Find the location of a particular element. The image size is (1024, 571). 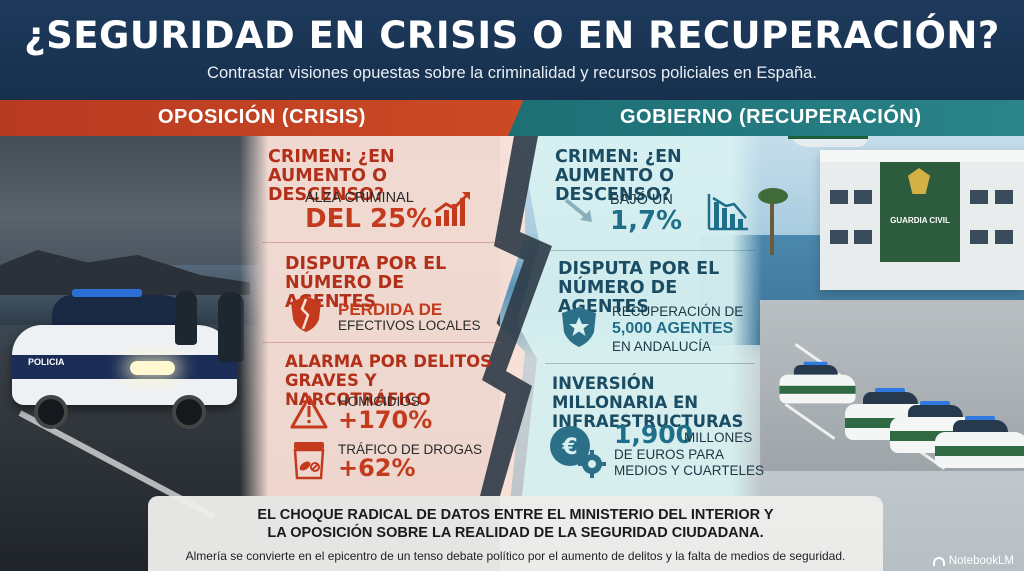

guardia-civil-building: GUARDIA CIVIL is located at coordinates (922, 220).